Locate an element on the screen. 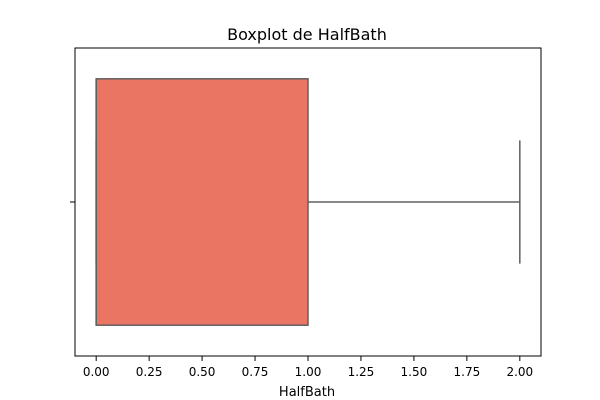 This screenshot has height=400, width=600. x-tick-label: 1.50 is located at coordinates (414, 372).